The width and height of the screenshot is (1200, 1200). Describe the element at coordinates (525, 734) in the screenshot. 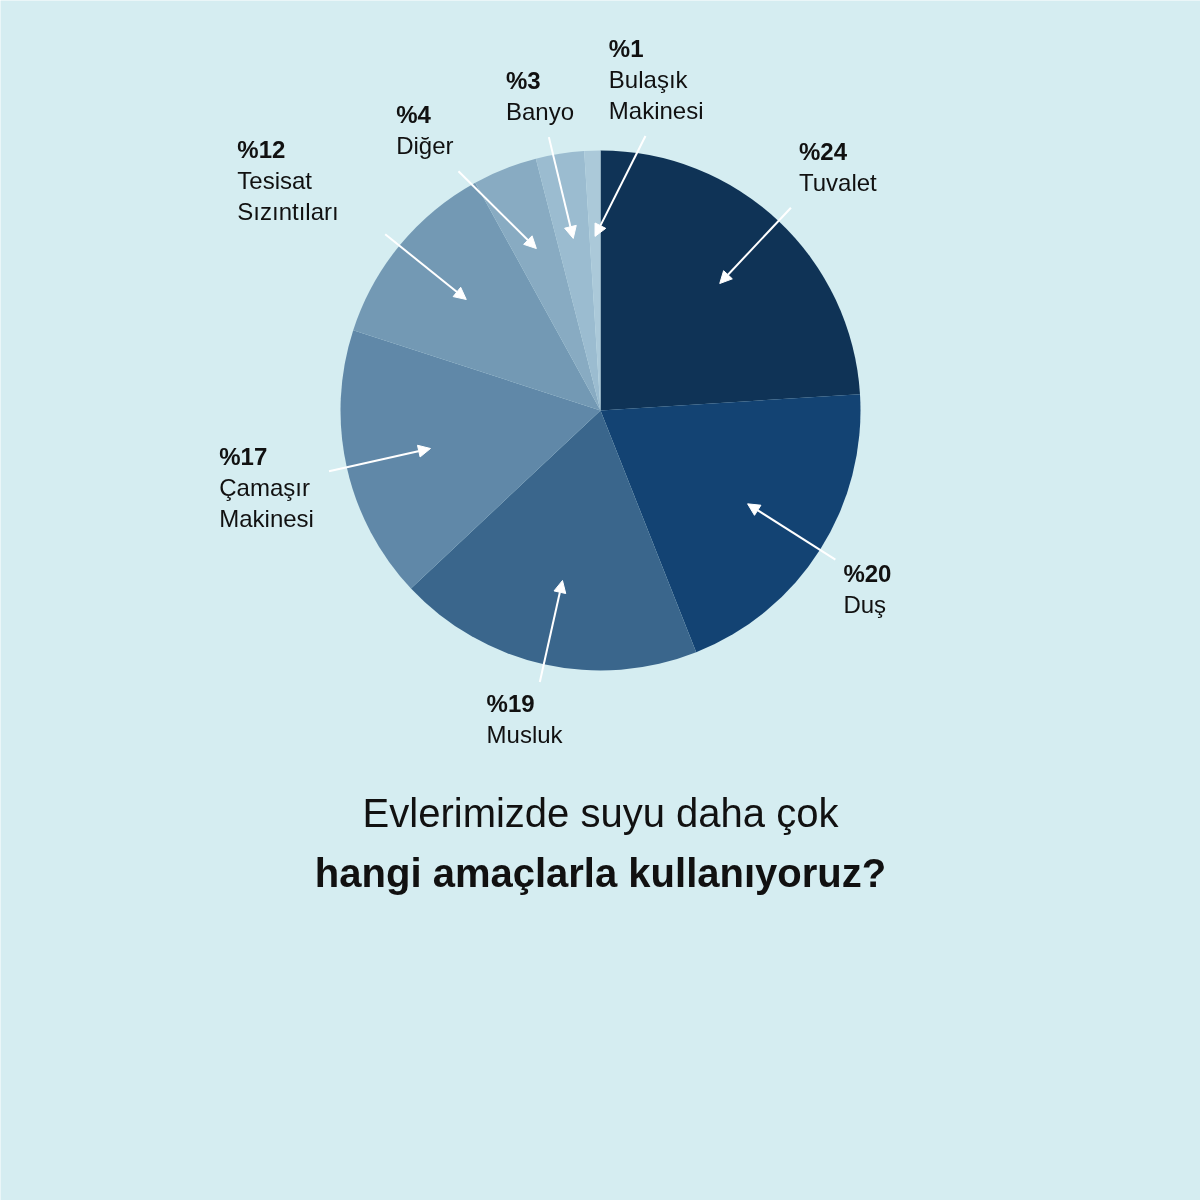

I see `slice-label: Musluk` at that location.